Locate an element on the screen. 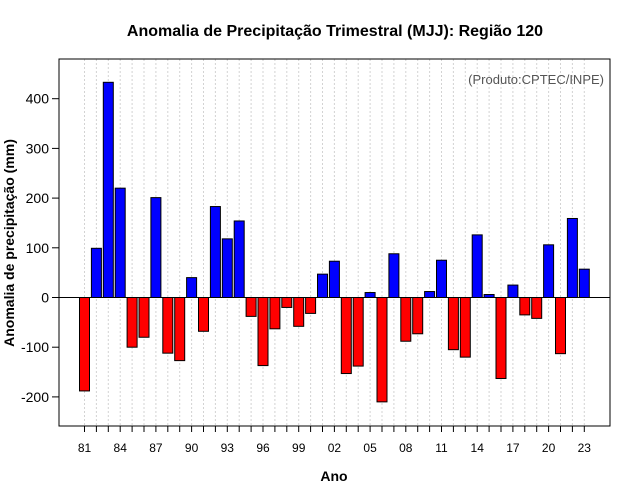  bar-1981 is located at coordinates (84, 344).